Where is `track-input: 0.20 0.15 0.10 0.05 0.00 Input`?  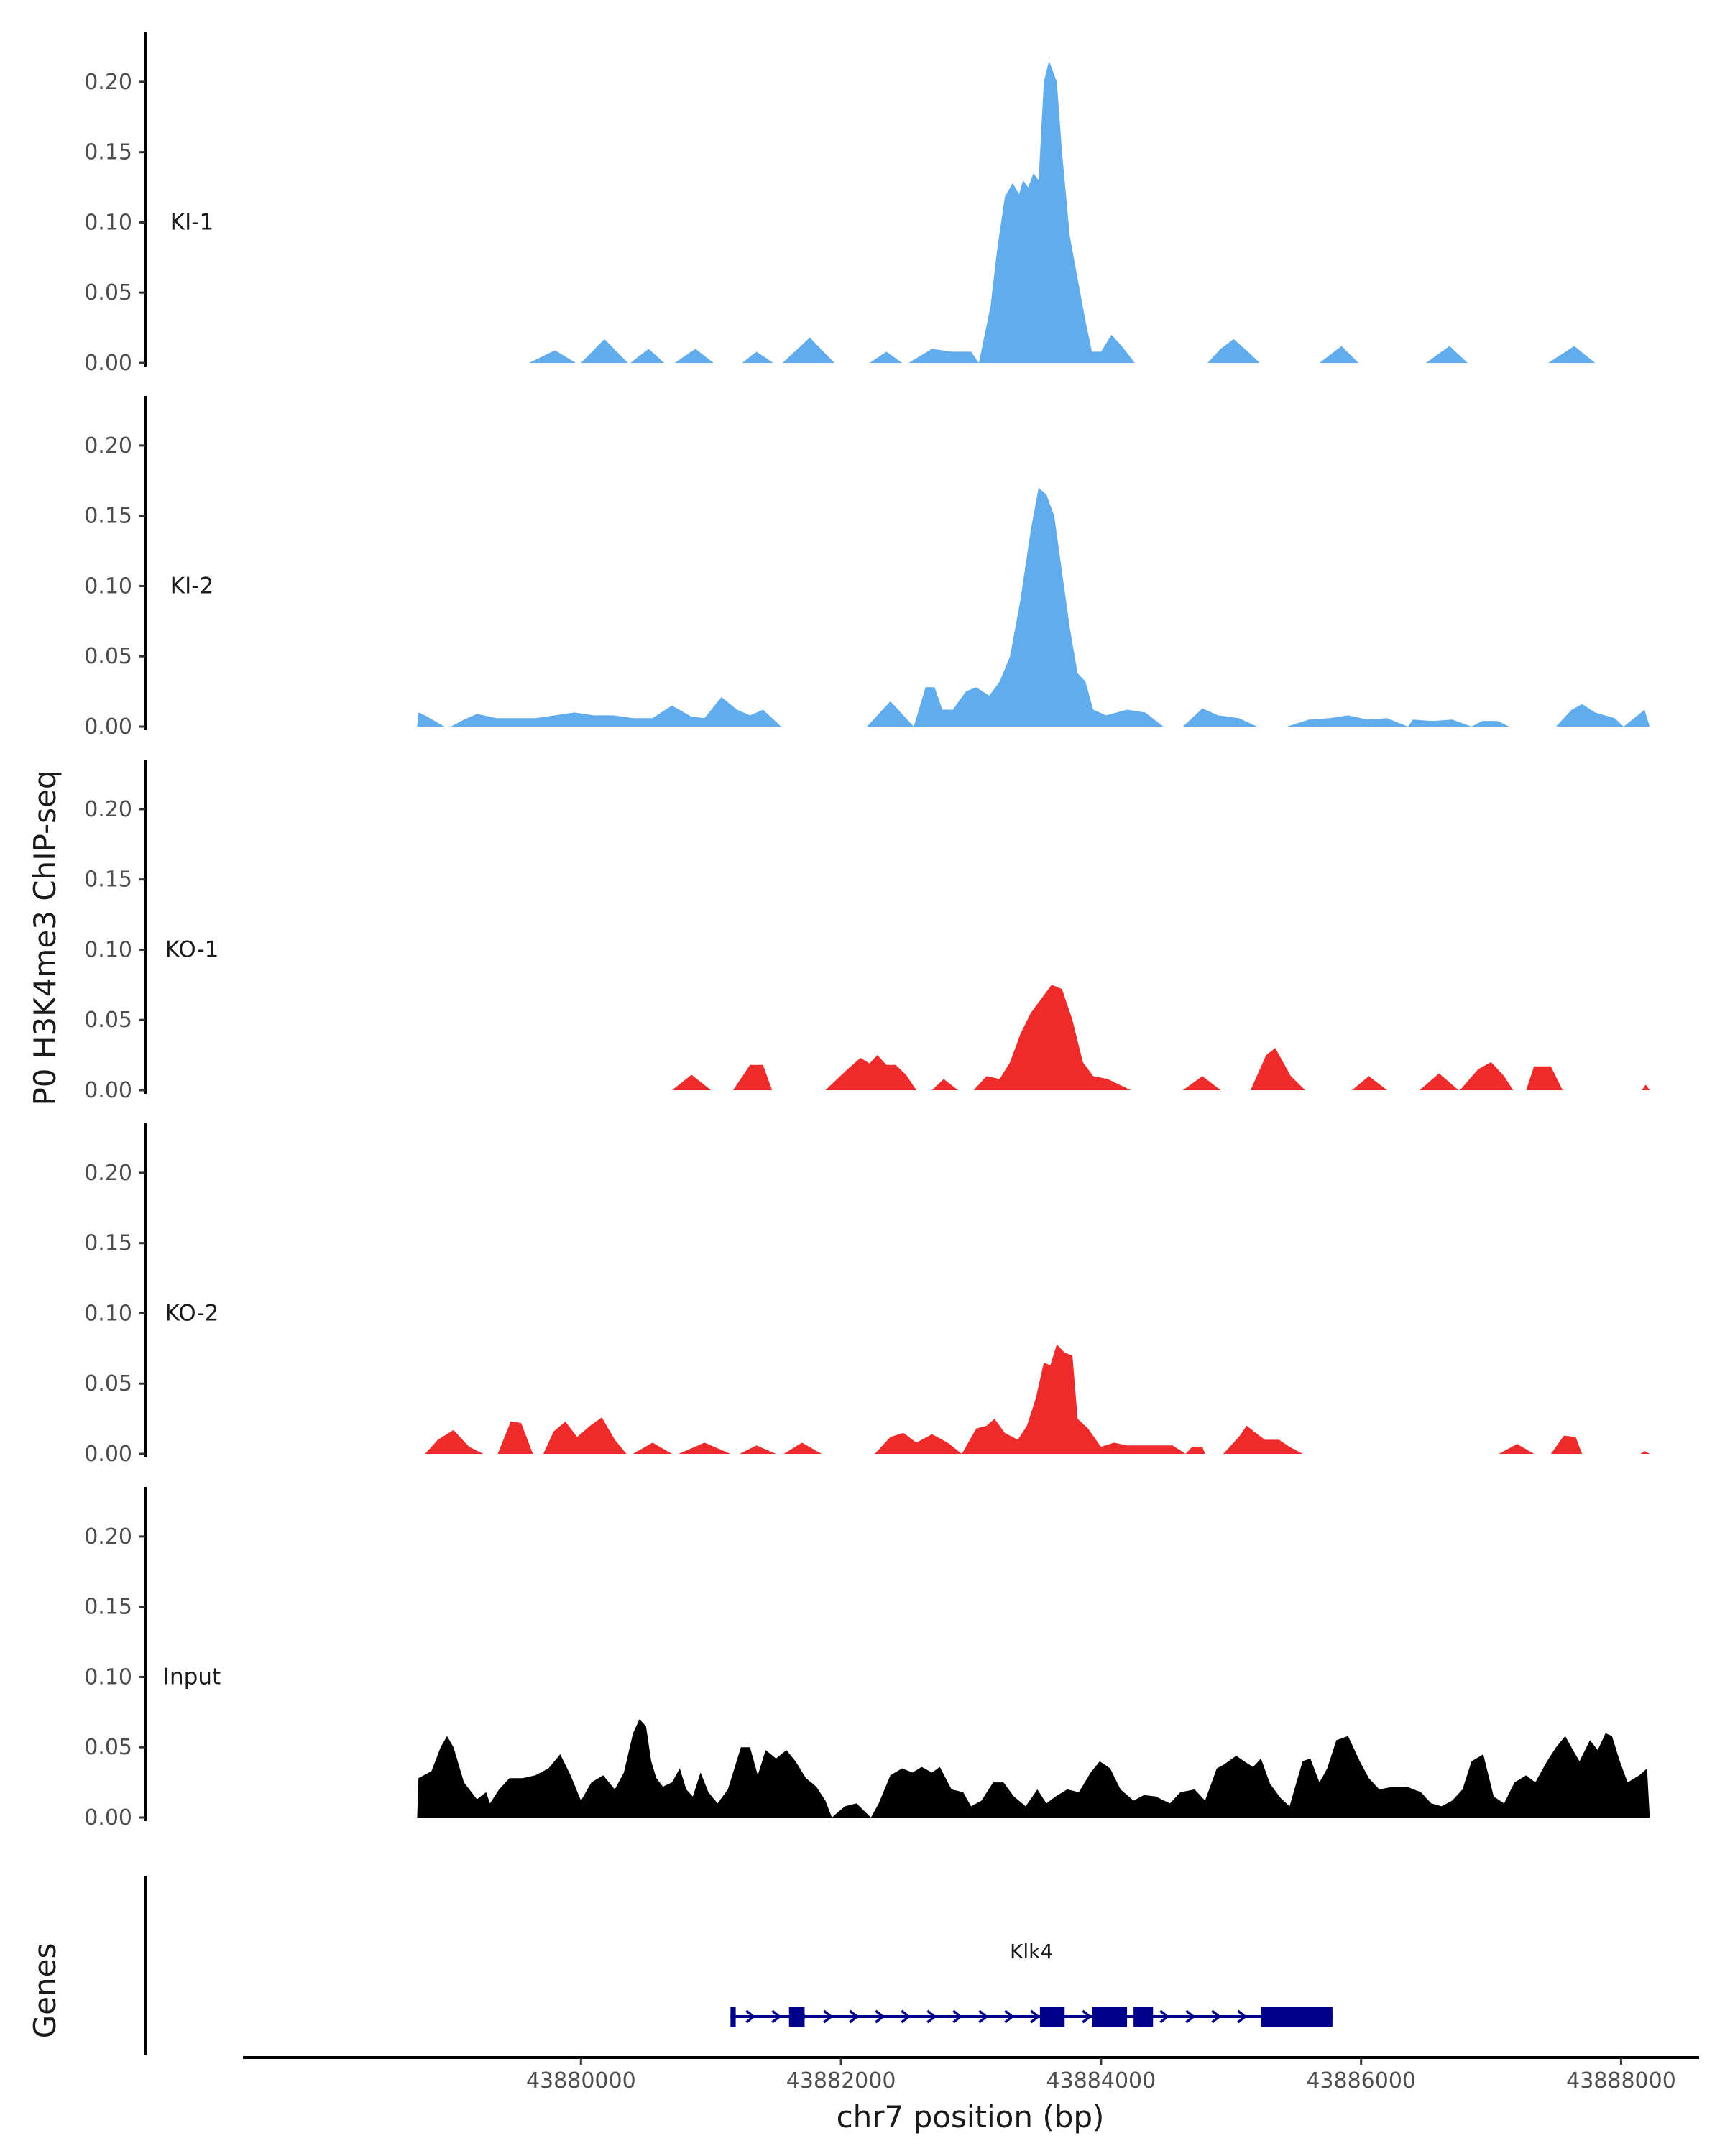
track-input: 0.20 0.15 0.10 0.05 0.00 Input is located at coordinates (867, 1658).